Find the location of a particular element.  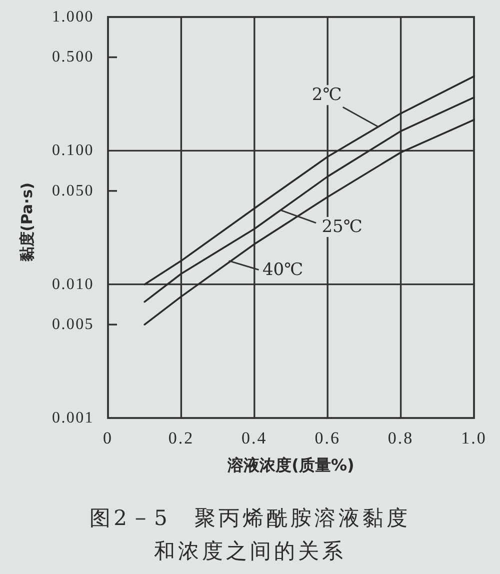

x-tick-label: 0.8 is located at coordinates (401, 438).